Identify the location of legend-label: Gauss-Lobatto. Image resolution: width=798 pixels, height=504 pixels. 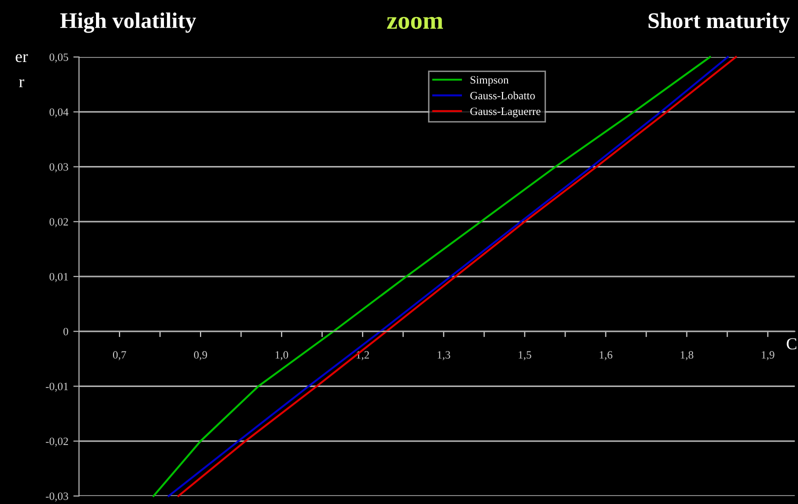
(502, 96).